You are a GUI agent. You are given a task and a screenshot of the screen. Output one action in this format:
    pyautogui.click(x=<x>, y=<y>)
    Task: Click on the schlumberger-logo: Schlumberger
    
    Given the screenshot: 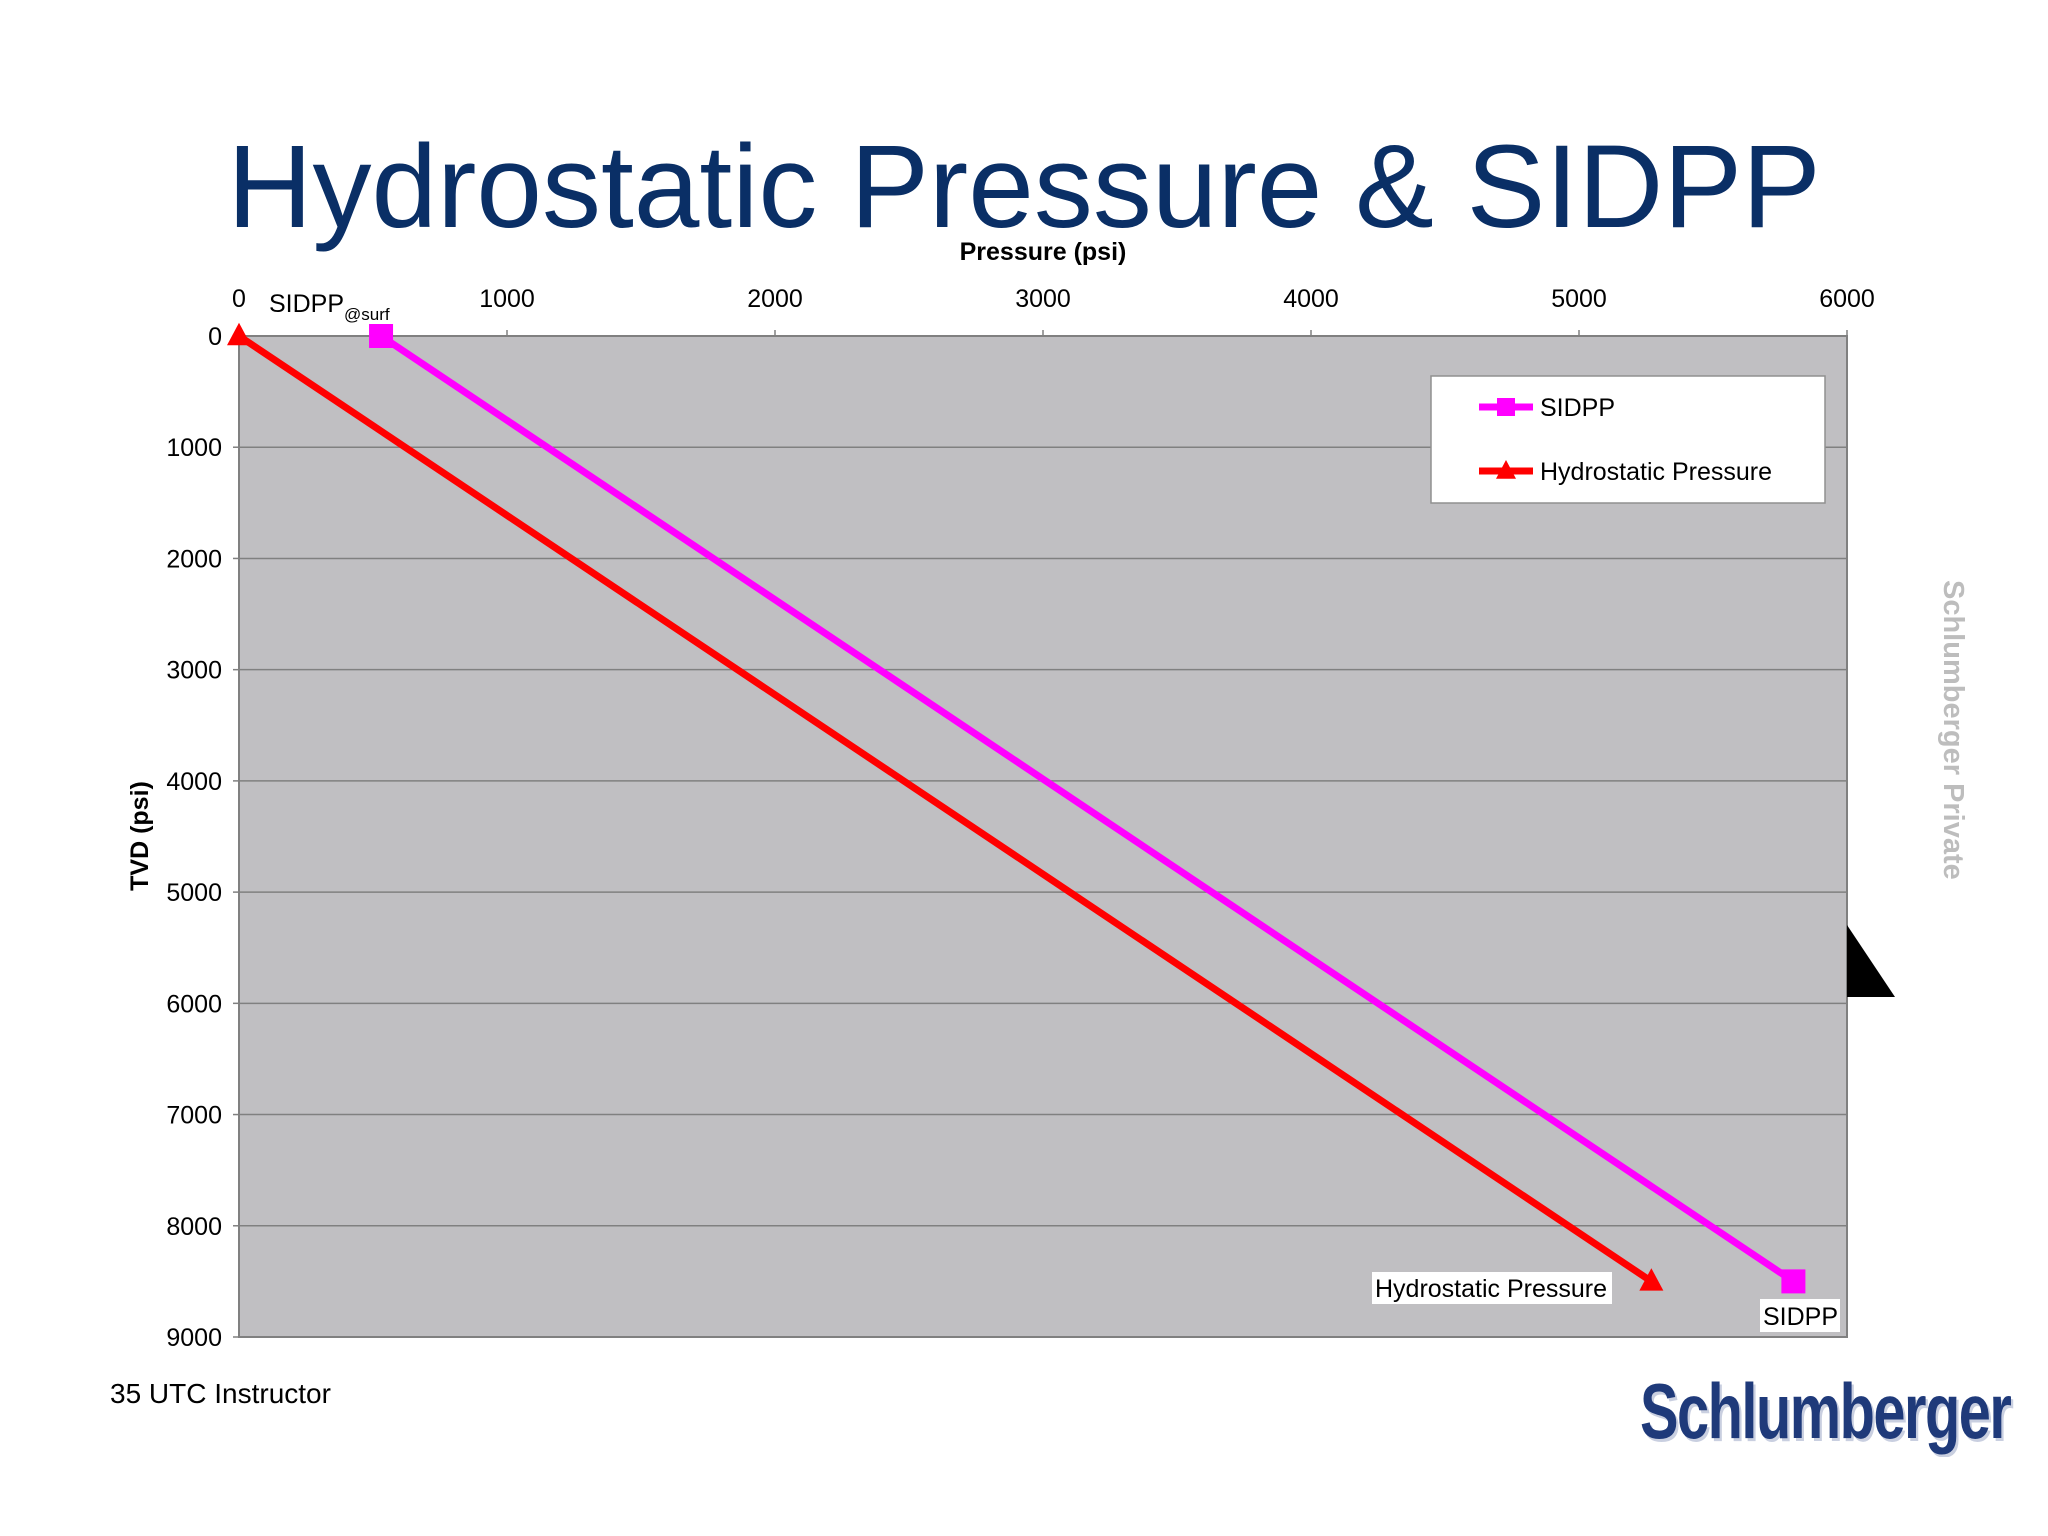 What is the action you would take?
    pyautogui.click(x=1826, y=1411)
    